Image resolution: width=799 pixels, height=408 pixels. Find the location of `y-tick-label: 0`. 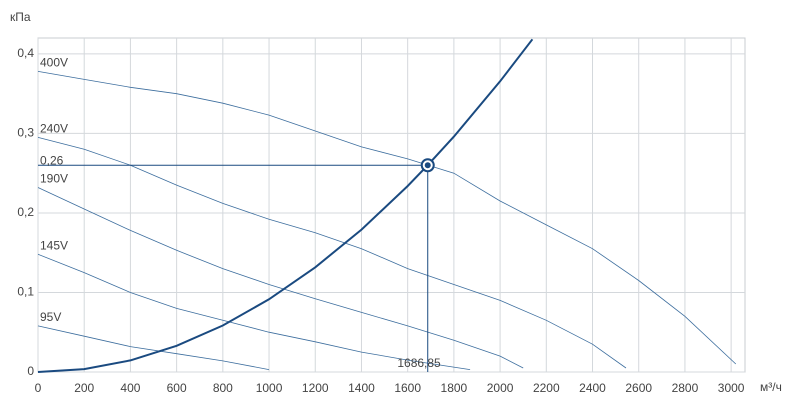

y-tick-label: 0 is located at coordinates (30, 371).